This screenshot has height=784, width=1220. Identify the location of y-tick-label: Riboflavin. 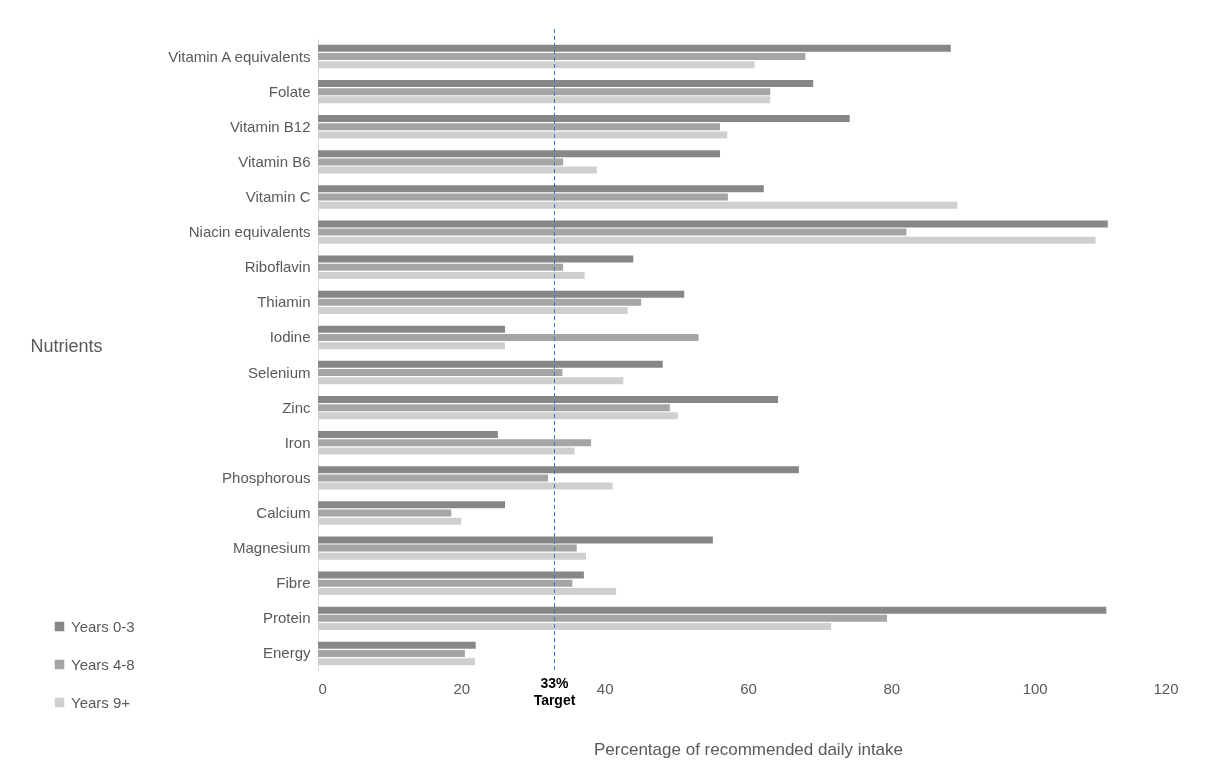
(277, 267).